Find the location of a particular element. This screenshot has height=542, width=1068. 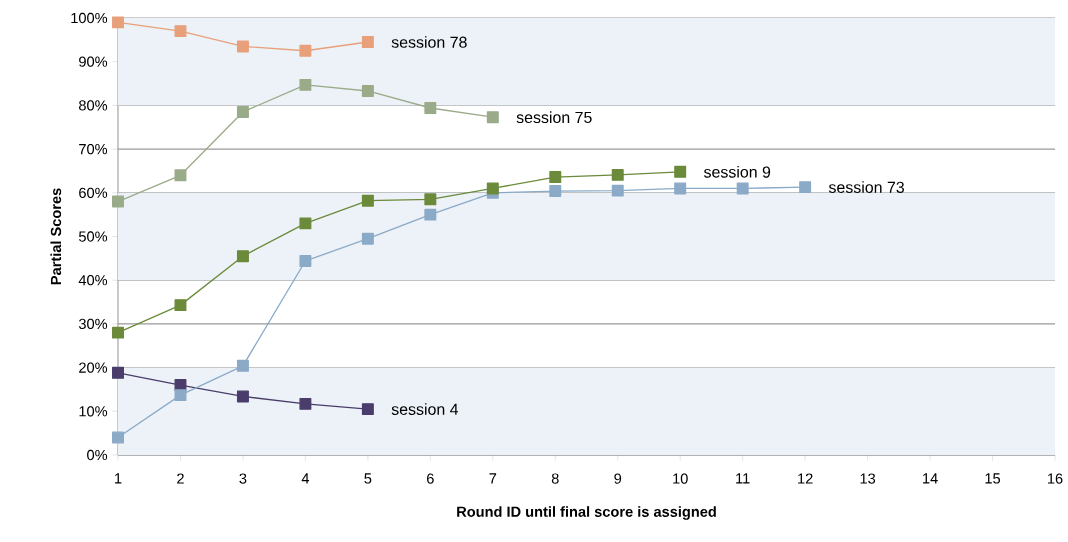

series-label: session 4 is located at coordinates (425, 409).